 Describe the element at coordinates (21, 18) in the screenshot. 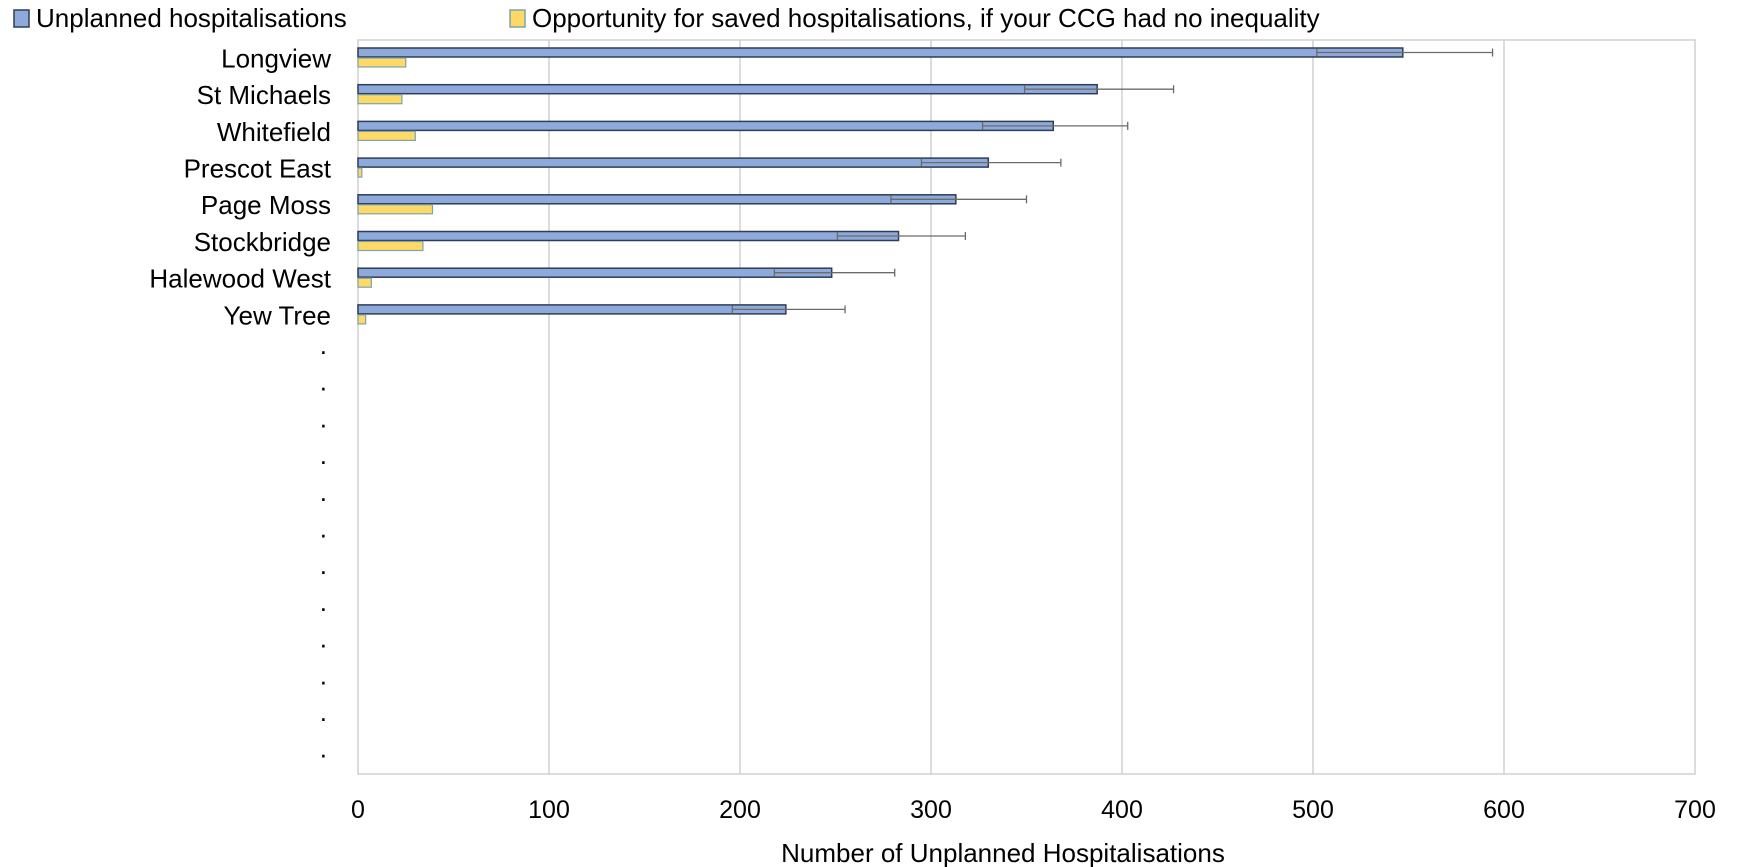

I see `legend-swatch-unplanned` at that location.